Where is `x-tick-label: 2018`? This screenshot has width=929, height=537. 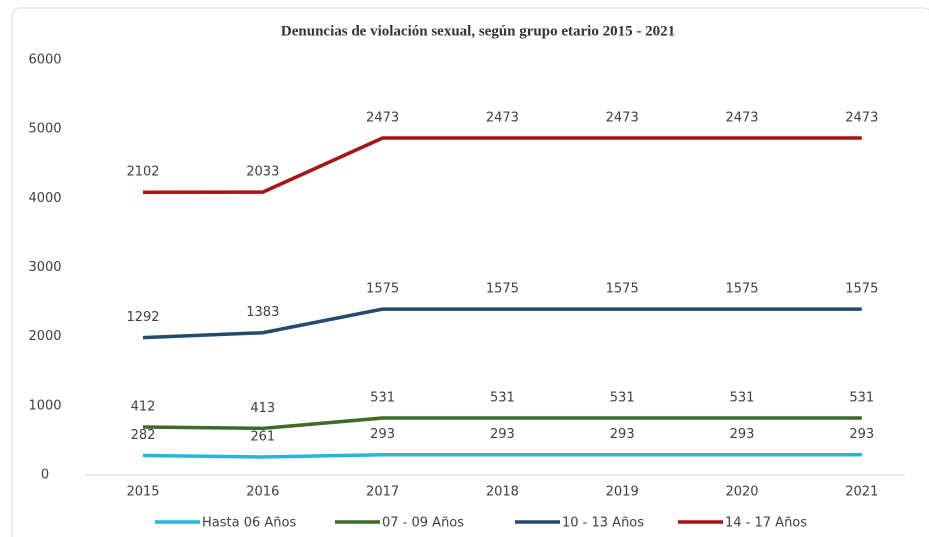 x-tick-label: 2018 is located at coordinates (502, 492).